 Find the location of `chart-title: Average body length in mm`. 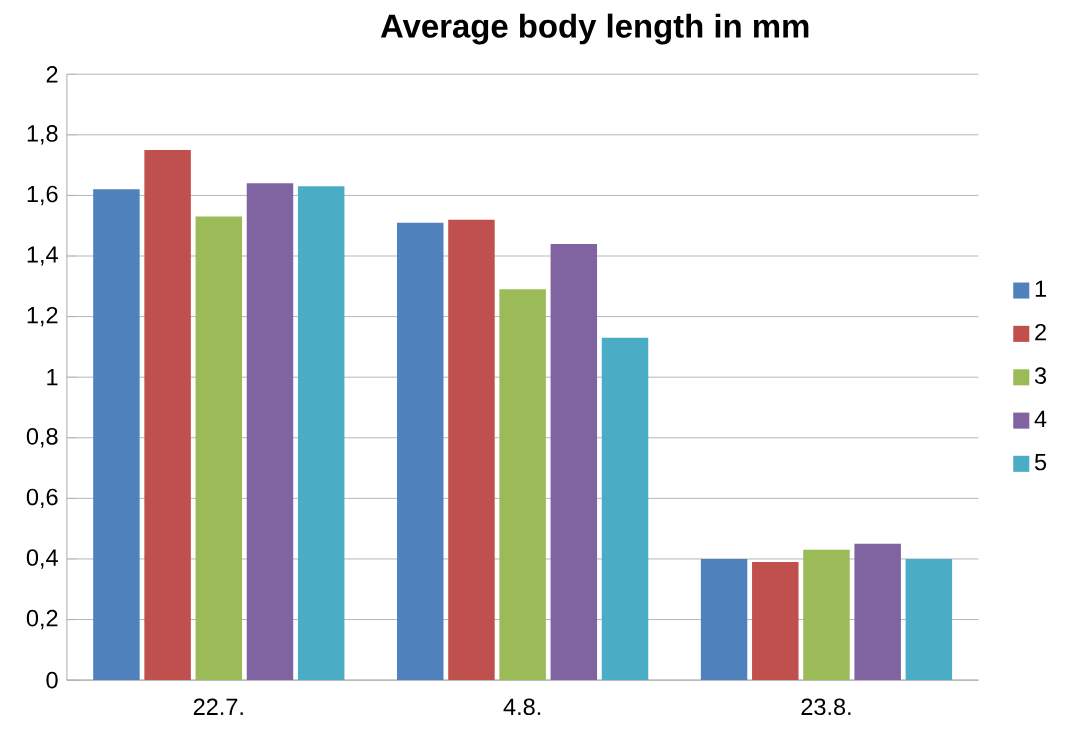

chart-title: Average body length in mm is located at coordinates (594, 29).